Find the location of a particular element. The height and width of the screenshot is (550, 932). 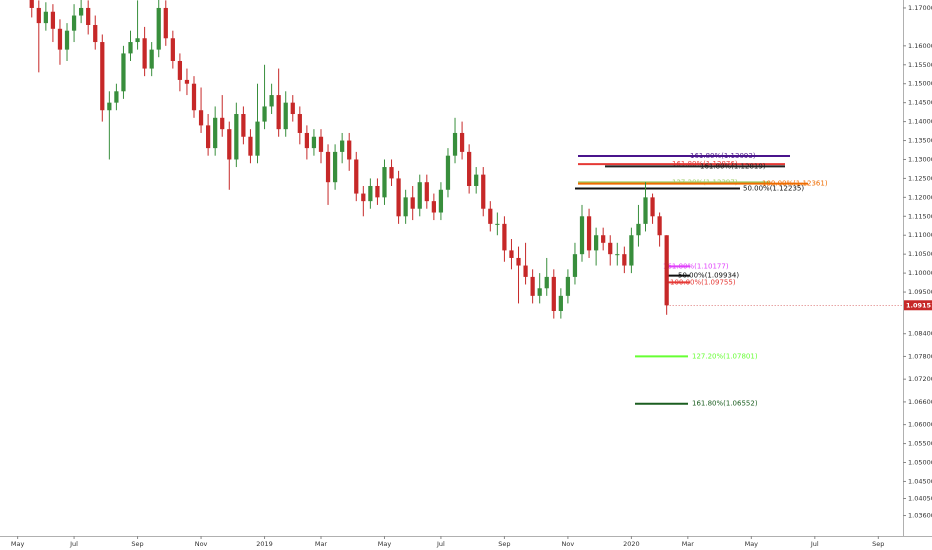

y-tick-label: 1.13000 is located at coordinates (920, 159).